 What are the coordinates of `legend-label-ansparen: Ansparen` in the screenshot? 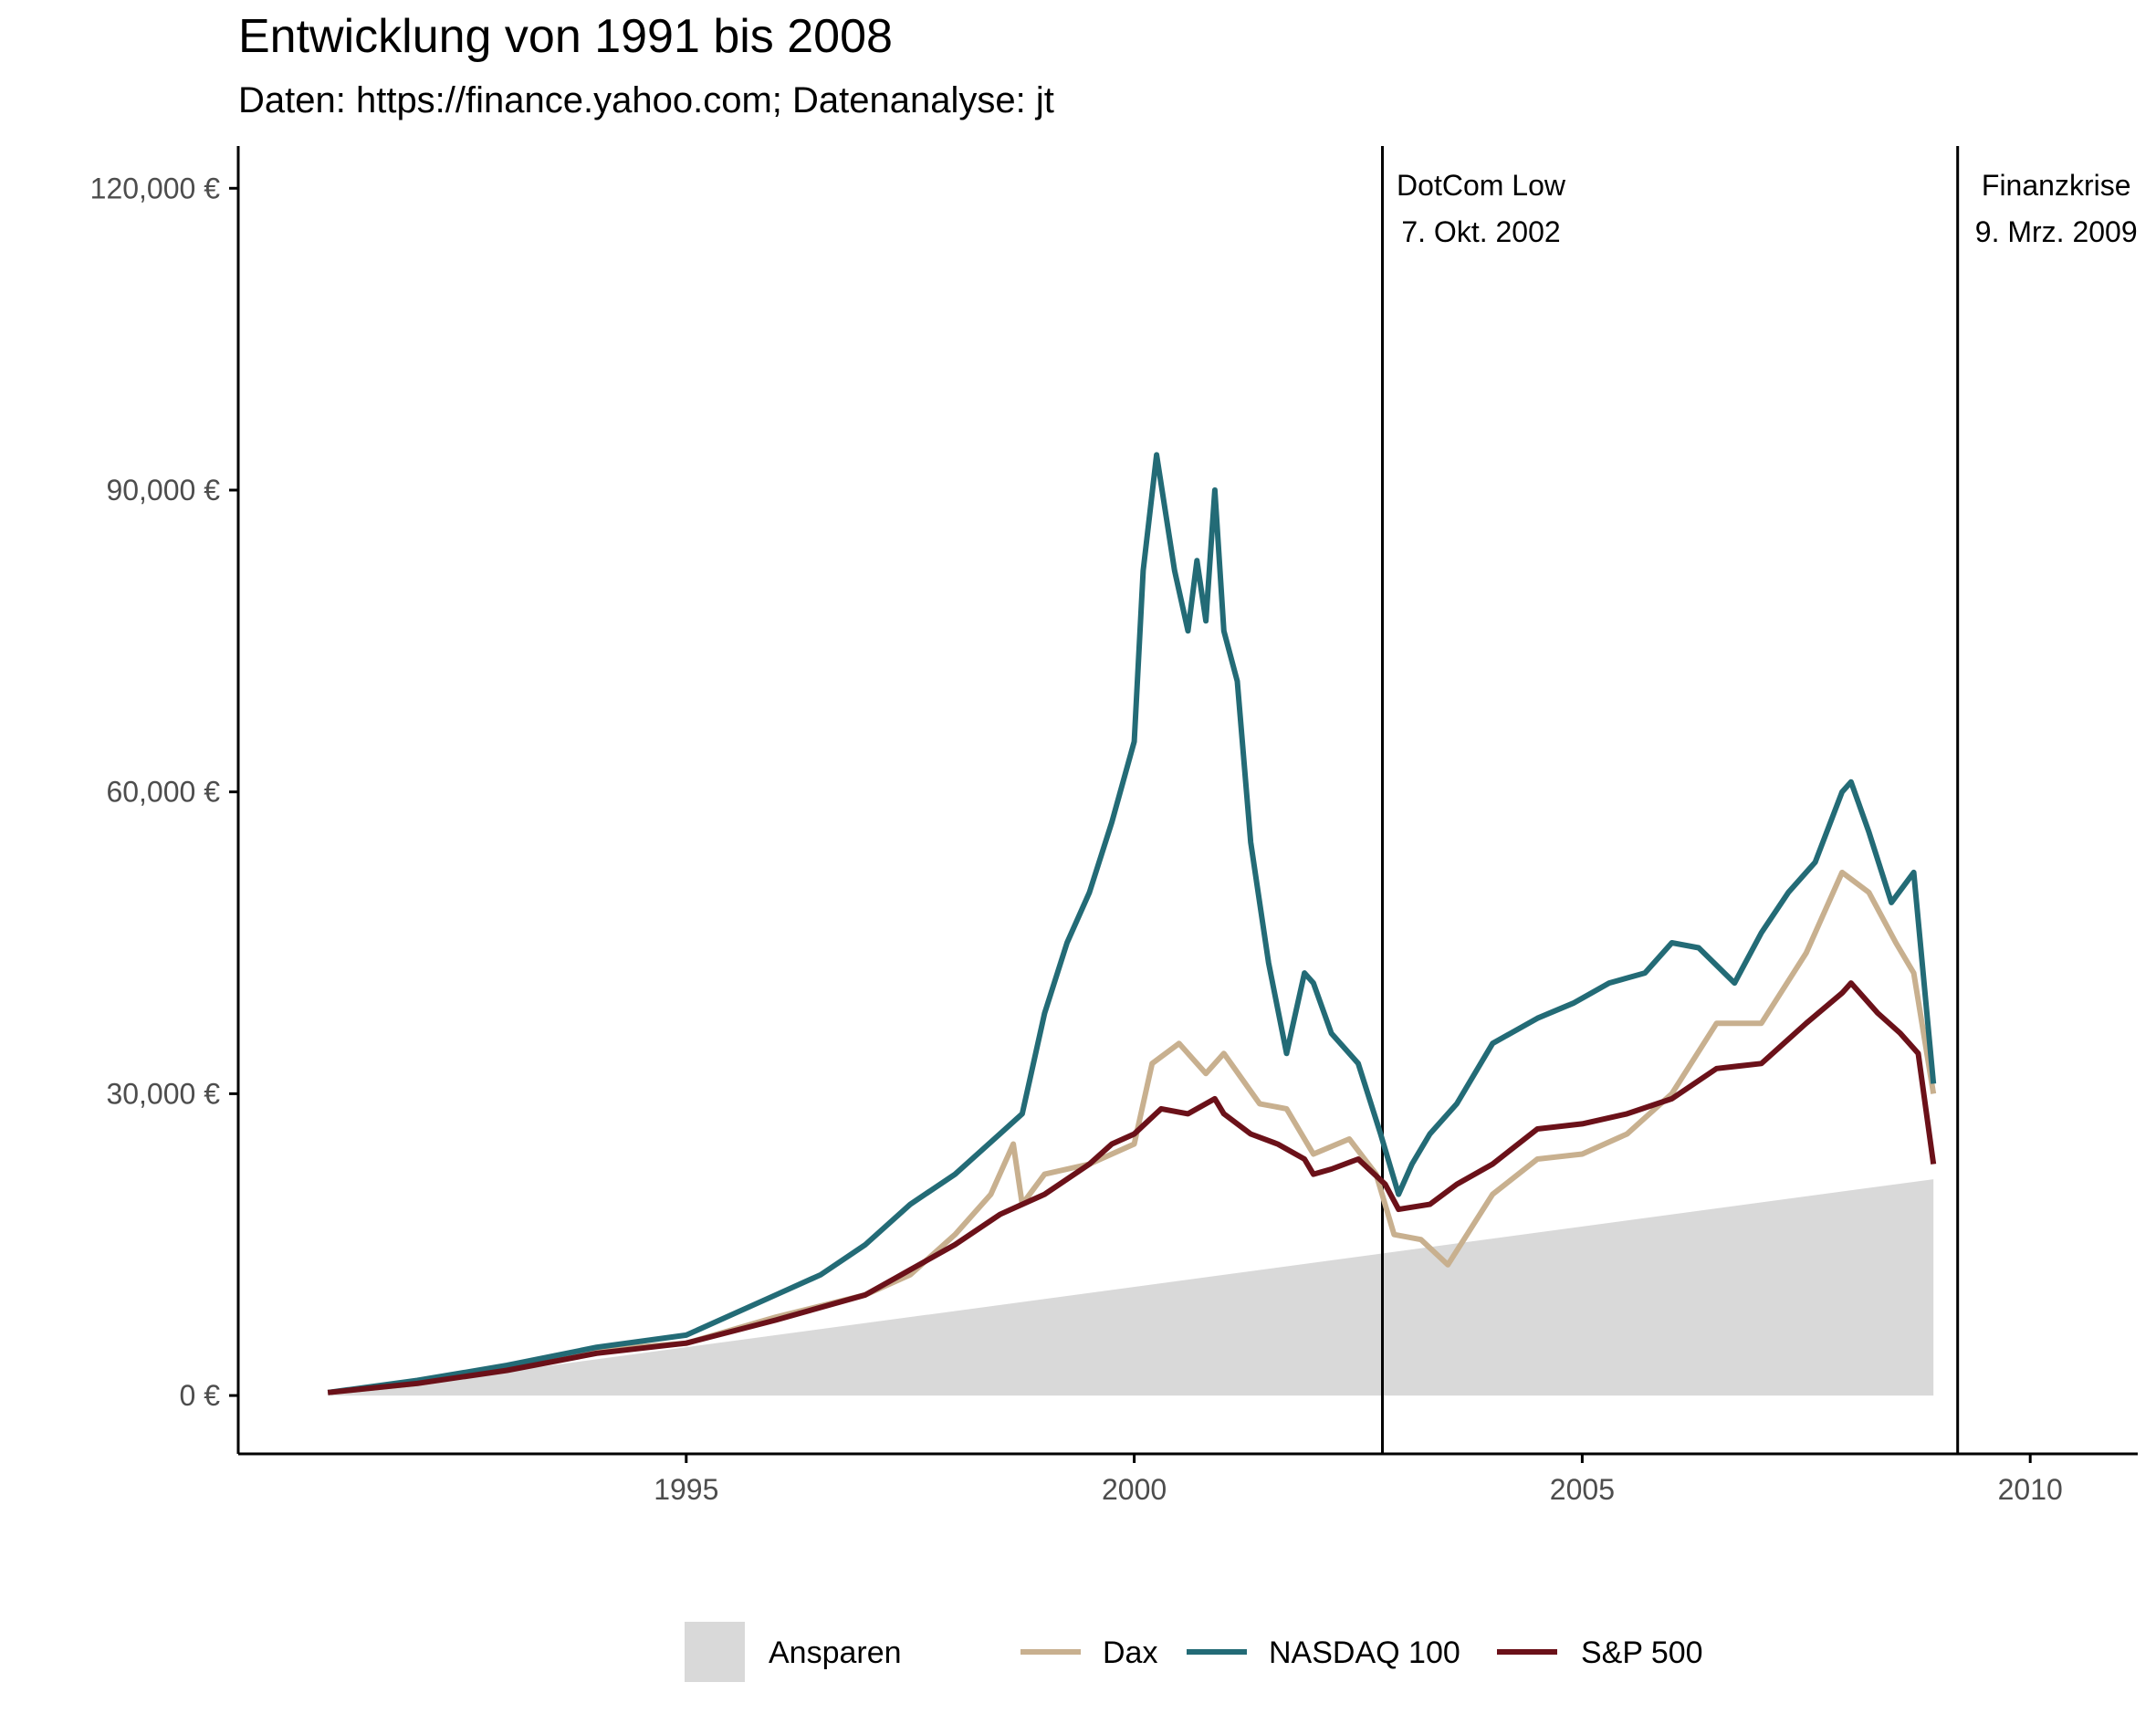 It's located at (836, 1653).